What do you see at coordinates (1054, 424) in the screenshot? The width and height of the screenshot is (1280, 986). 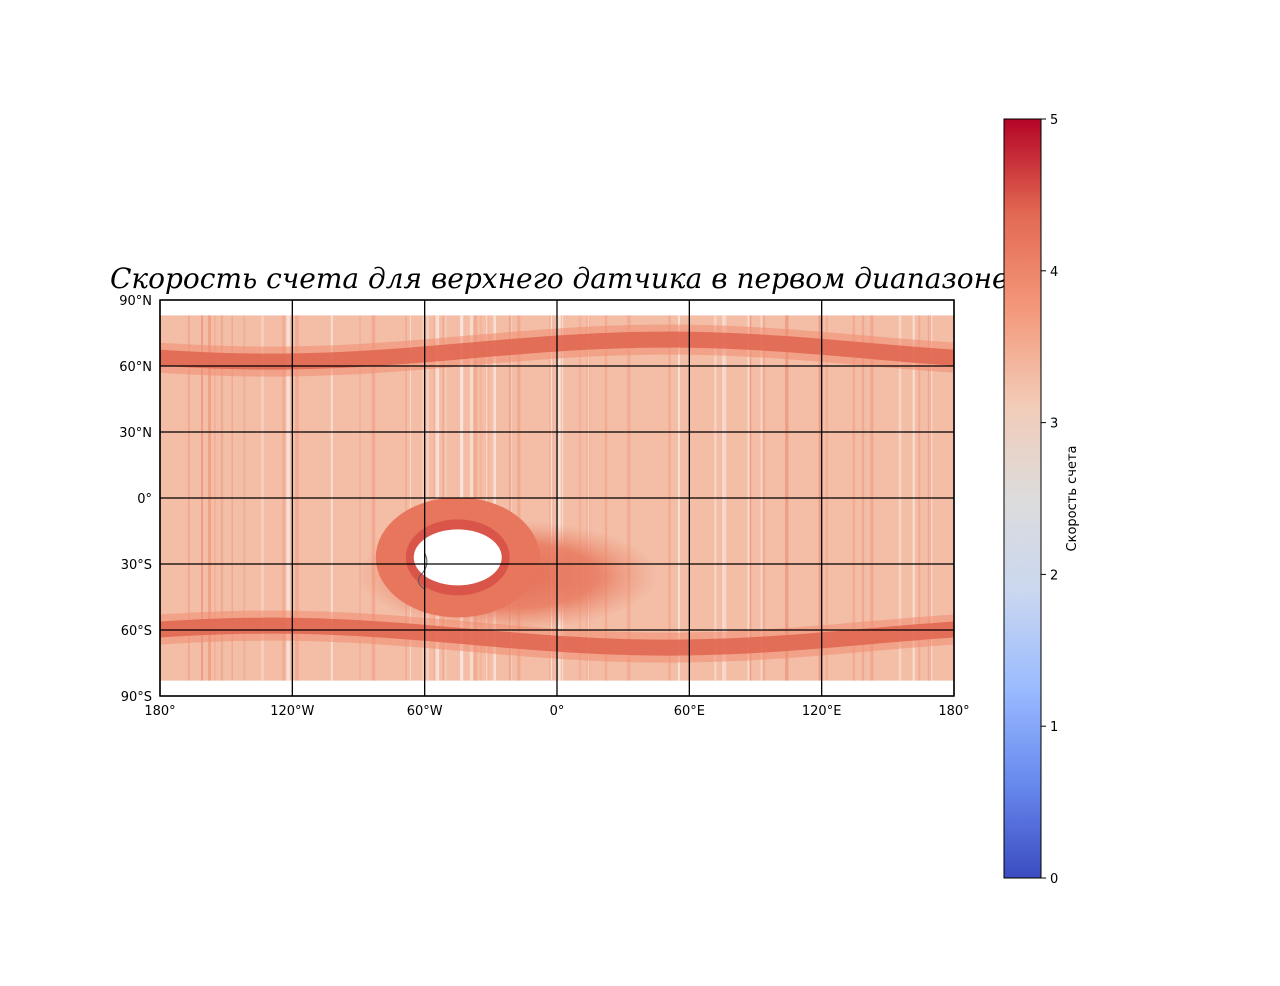 I see `colorbar-tick-label: 3` at bounding box center [1054, 424].